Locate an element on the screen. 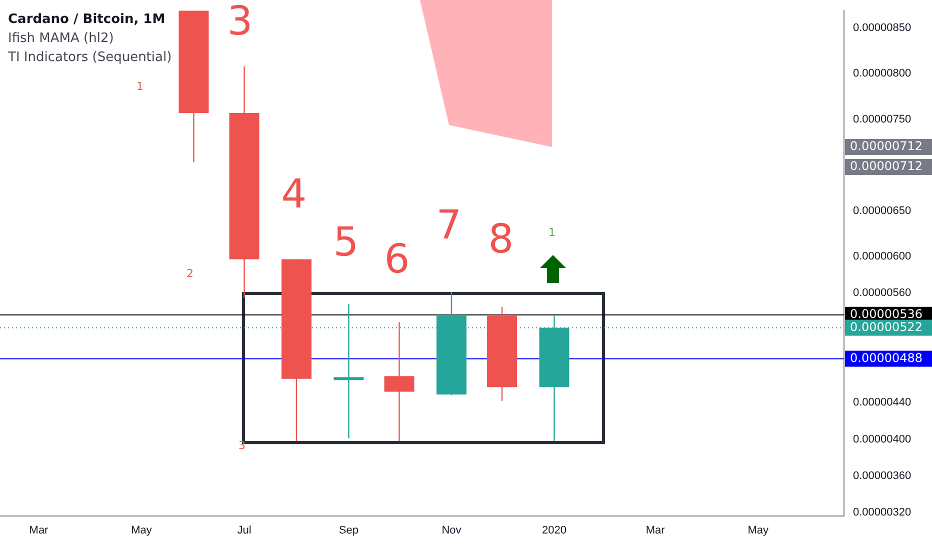 This screenshot has width=932, height=550. x-tick-label: Sep is located at coordinates (348, 530).